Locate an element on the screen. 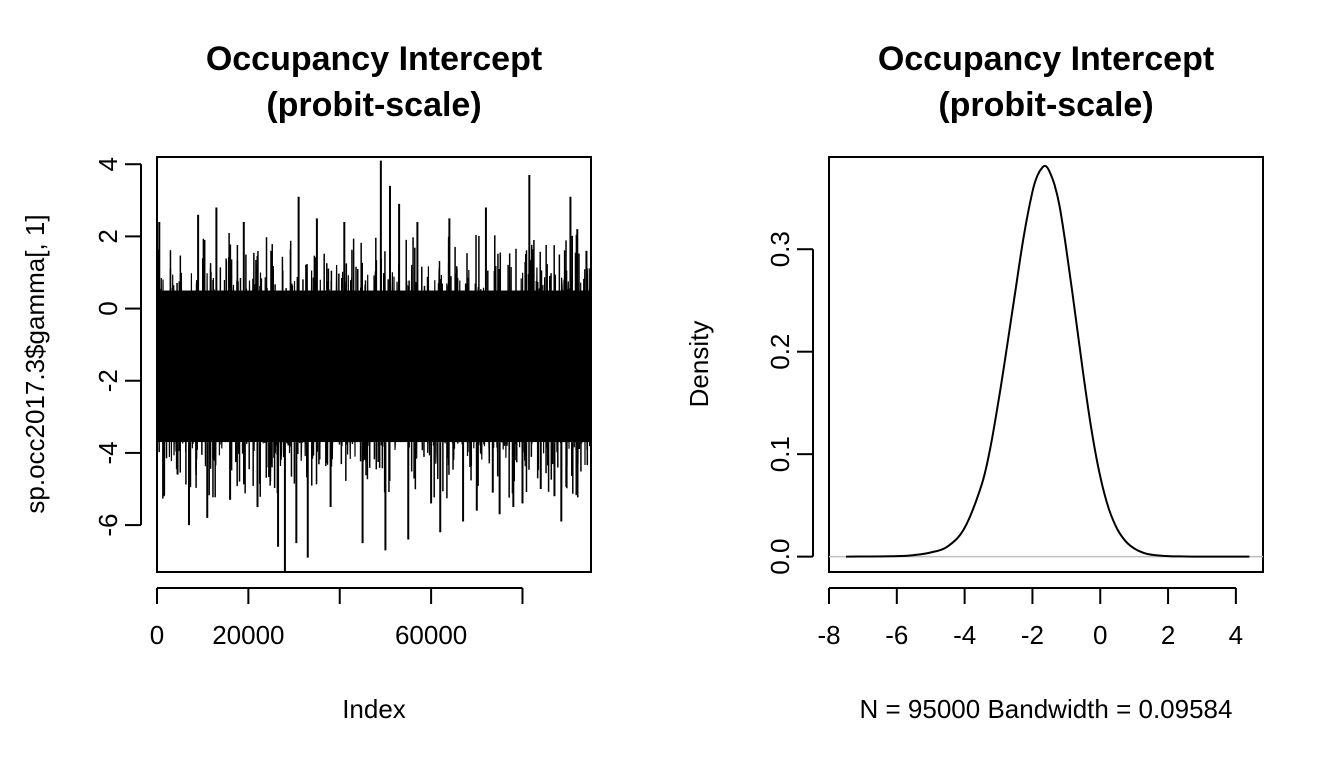  density-plot-y-tick-label: 0.1 is located at coordinates (780, 454).